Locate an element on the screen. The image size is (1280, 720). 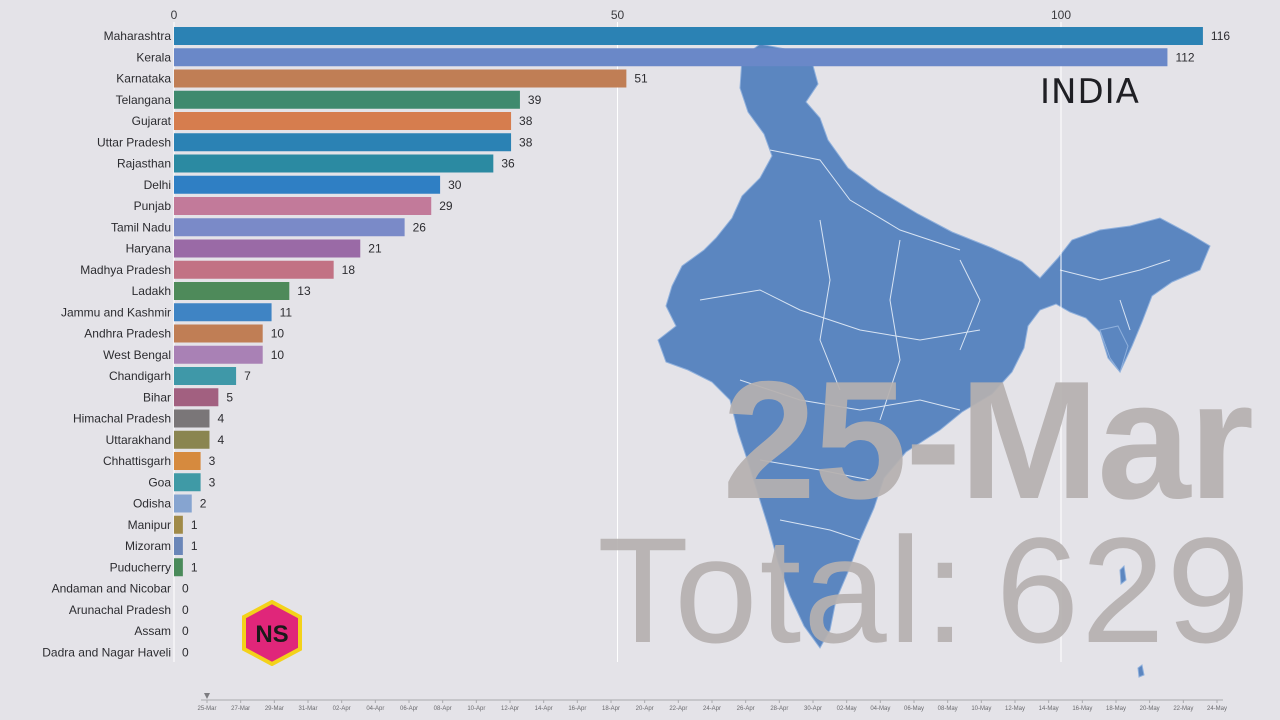
value-label-chhattisgarh: 3 is located at coordinates (212, 461).